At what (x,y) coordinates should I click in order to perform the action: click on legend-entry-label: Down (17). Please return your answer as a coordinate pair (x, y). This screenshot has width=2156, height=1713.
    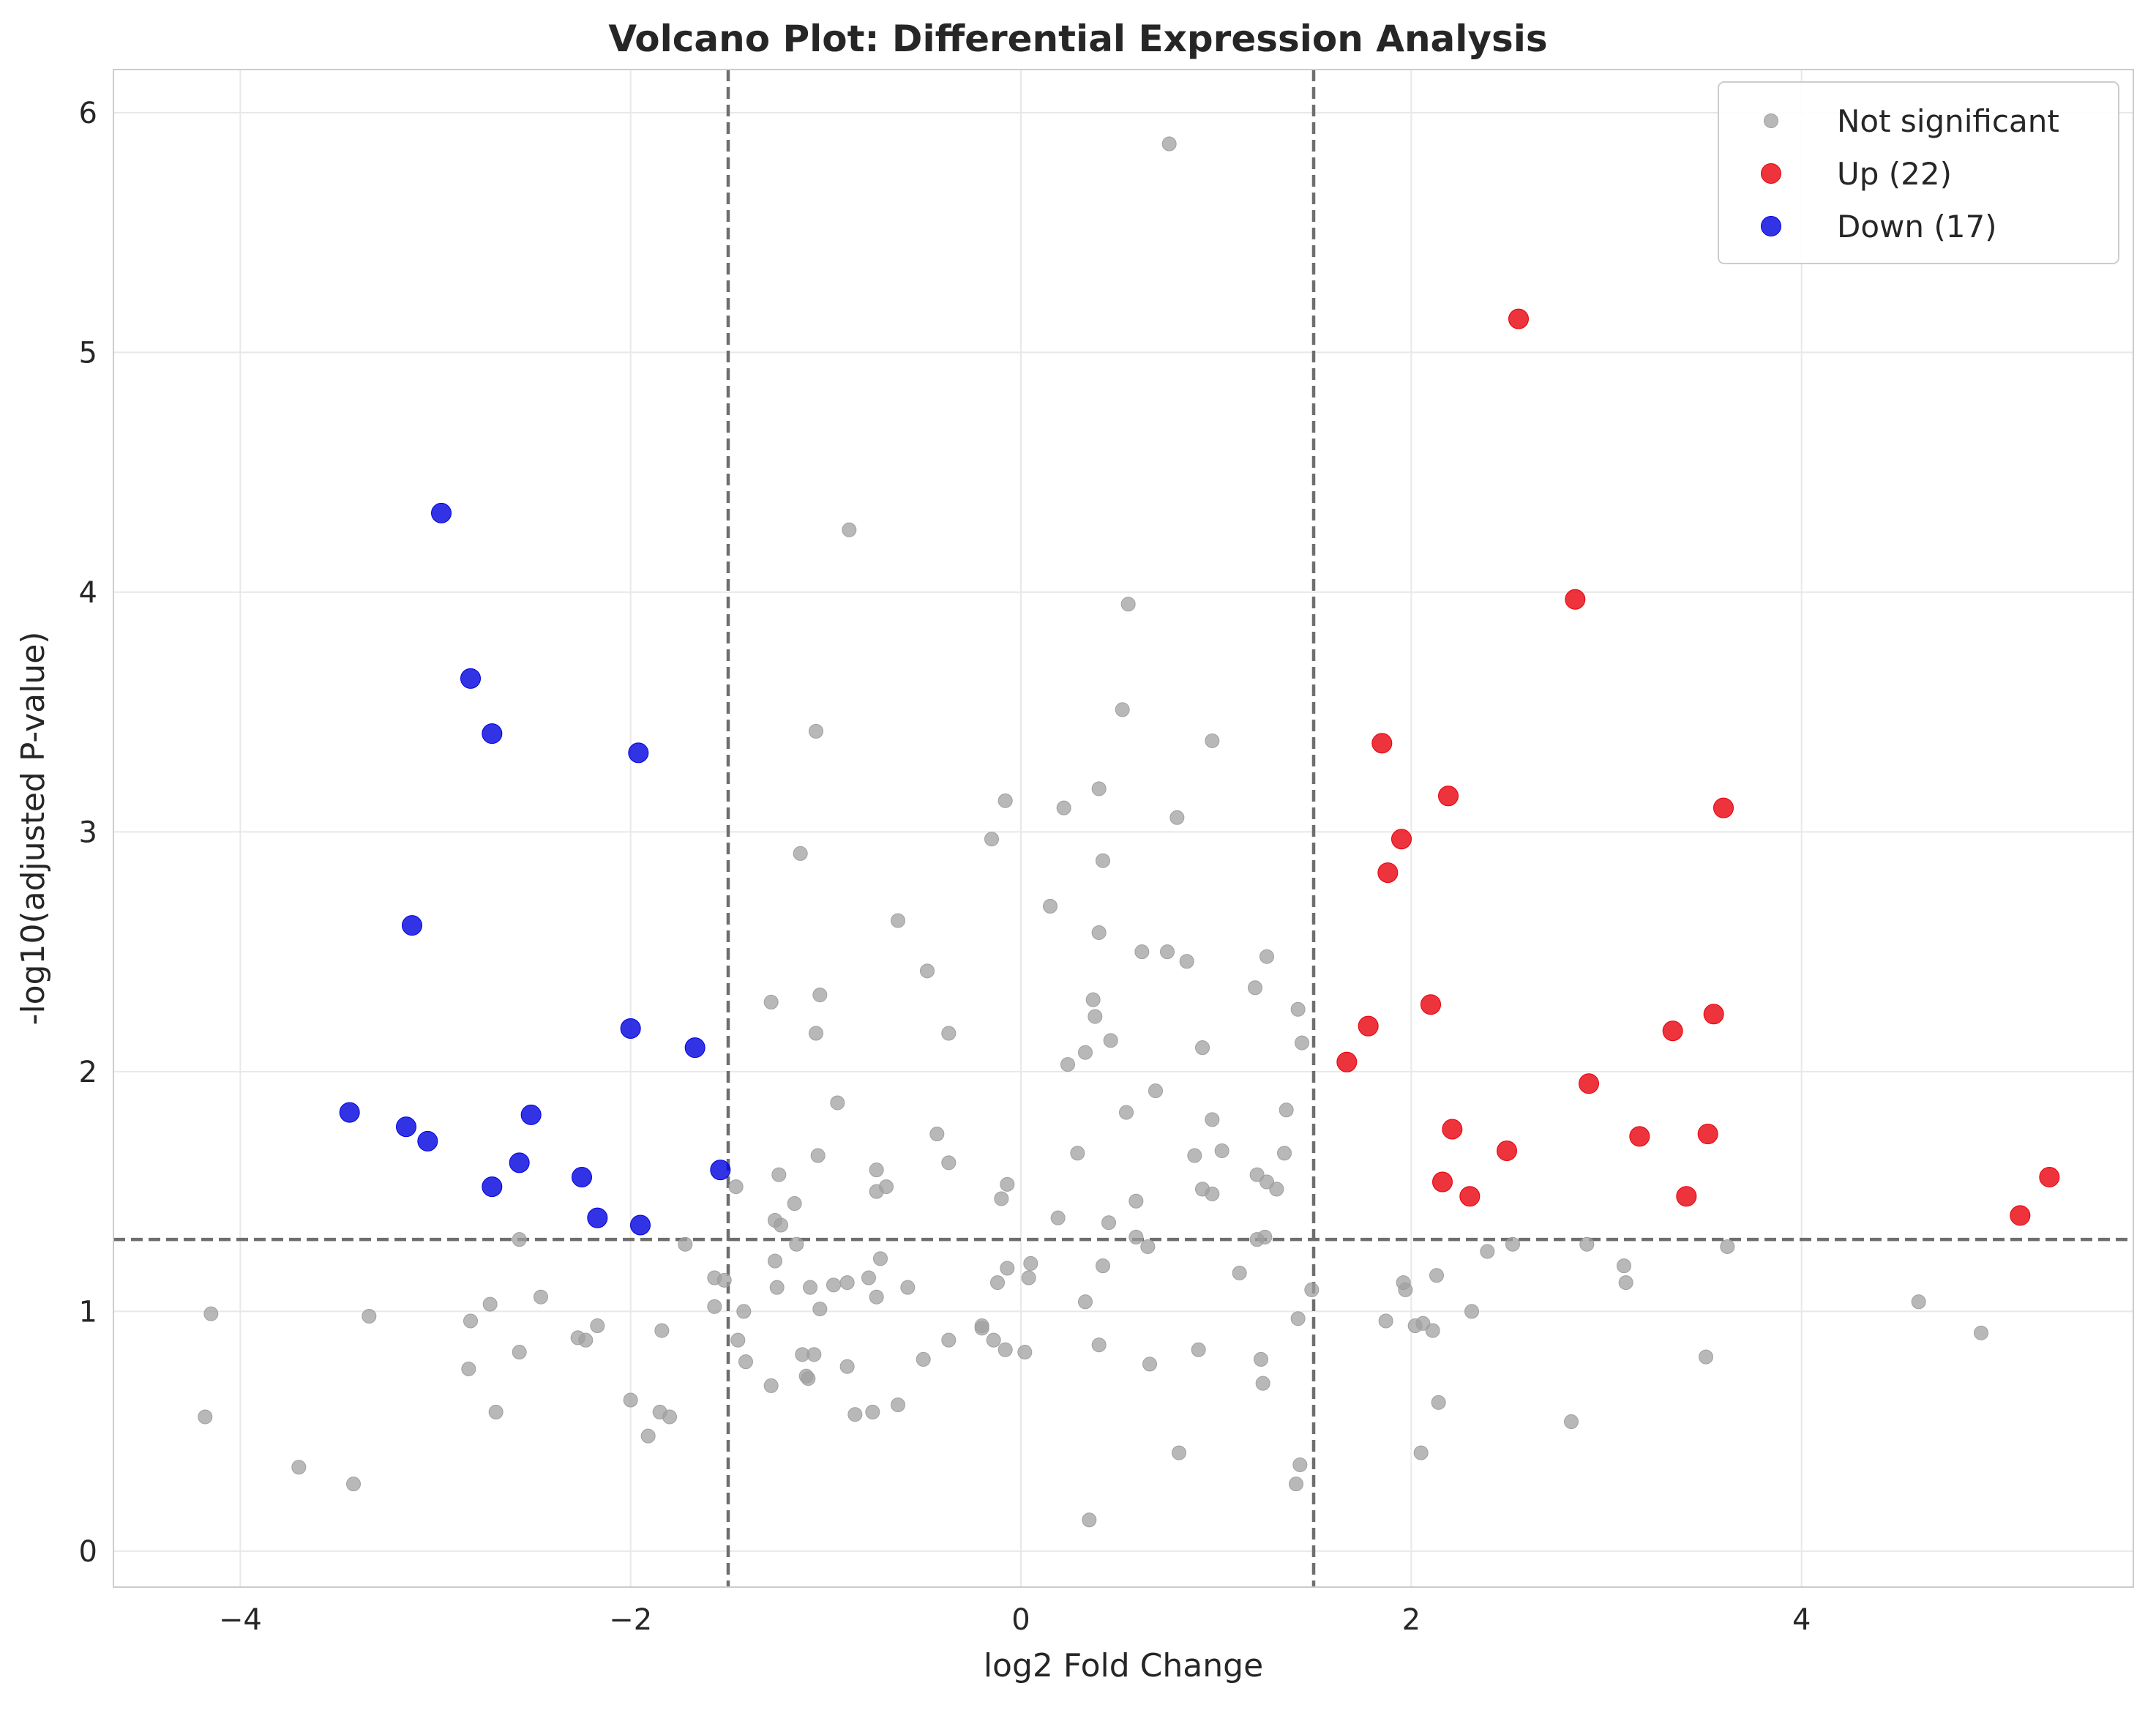
    Looking at the image, I should click on (1917, 227).